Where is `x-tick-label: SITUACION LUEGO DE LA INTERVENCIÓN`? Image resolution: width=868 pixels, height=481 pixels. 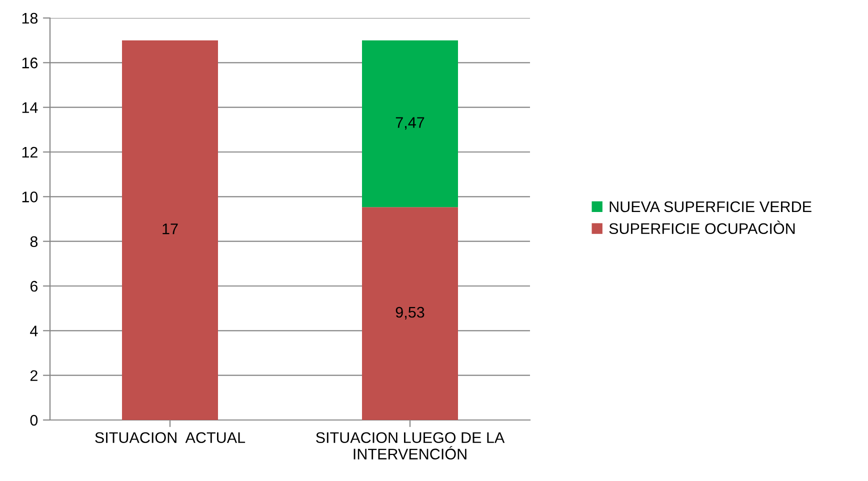 x-tick-label: SITUACION LUEGO DE LA INTERVENCIÓN is located at coordinates (410, 446).